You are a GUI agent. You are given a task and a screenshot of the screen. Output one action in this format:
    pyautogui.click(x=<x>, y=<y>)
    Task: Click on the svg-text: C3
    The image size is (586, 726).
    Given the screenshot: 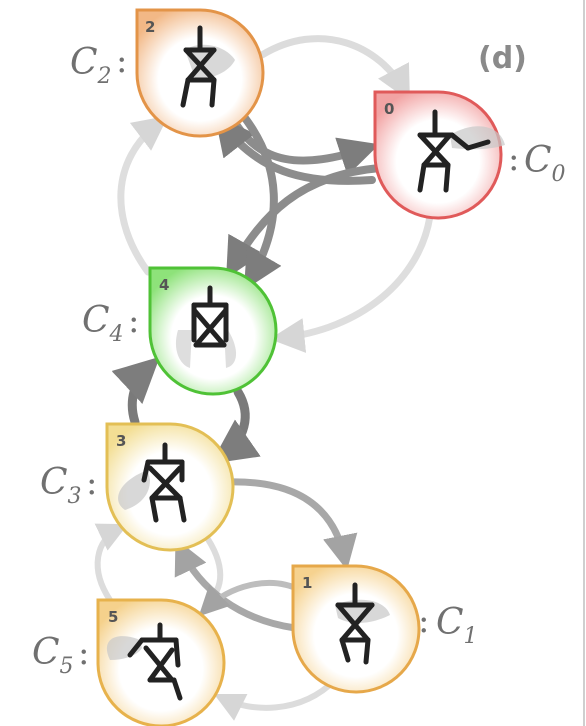 What is the action you would take?
    pyautogui.click(x=61, y=485)
    